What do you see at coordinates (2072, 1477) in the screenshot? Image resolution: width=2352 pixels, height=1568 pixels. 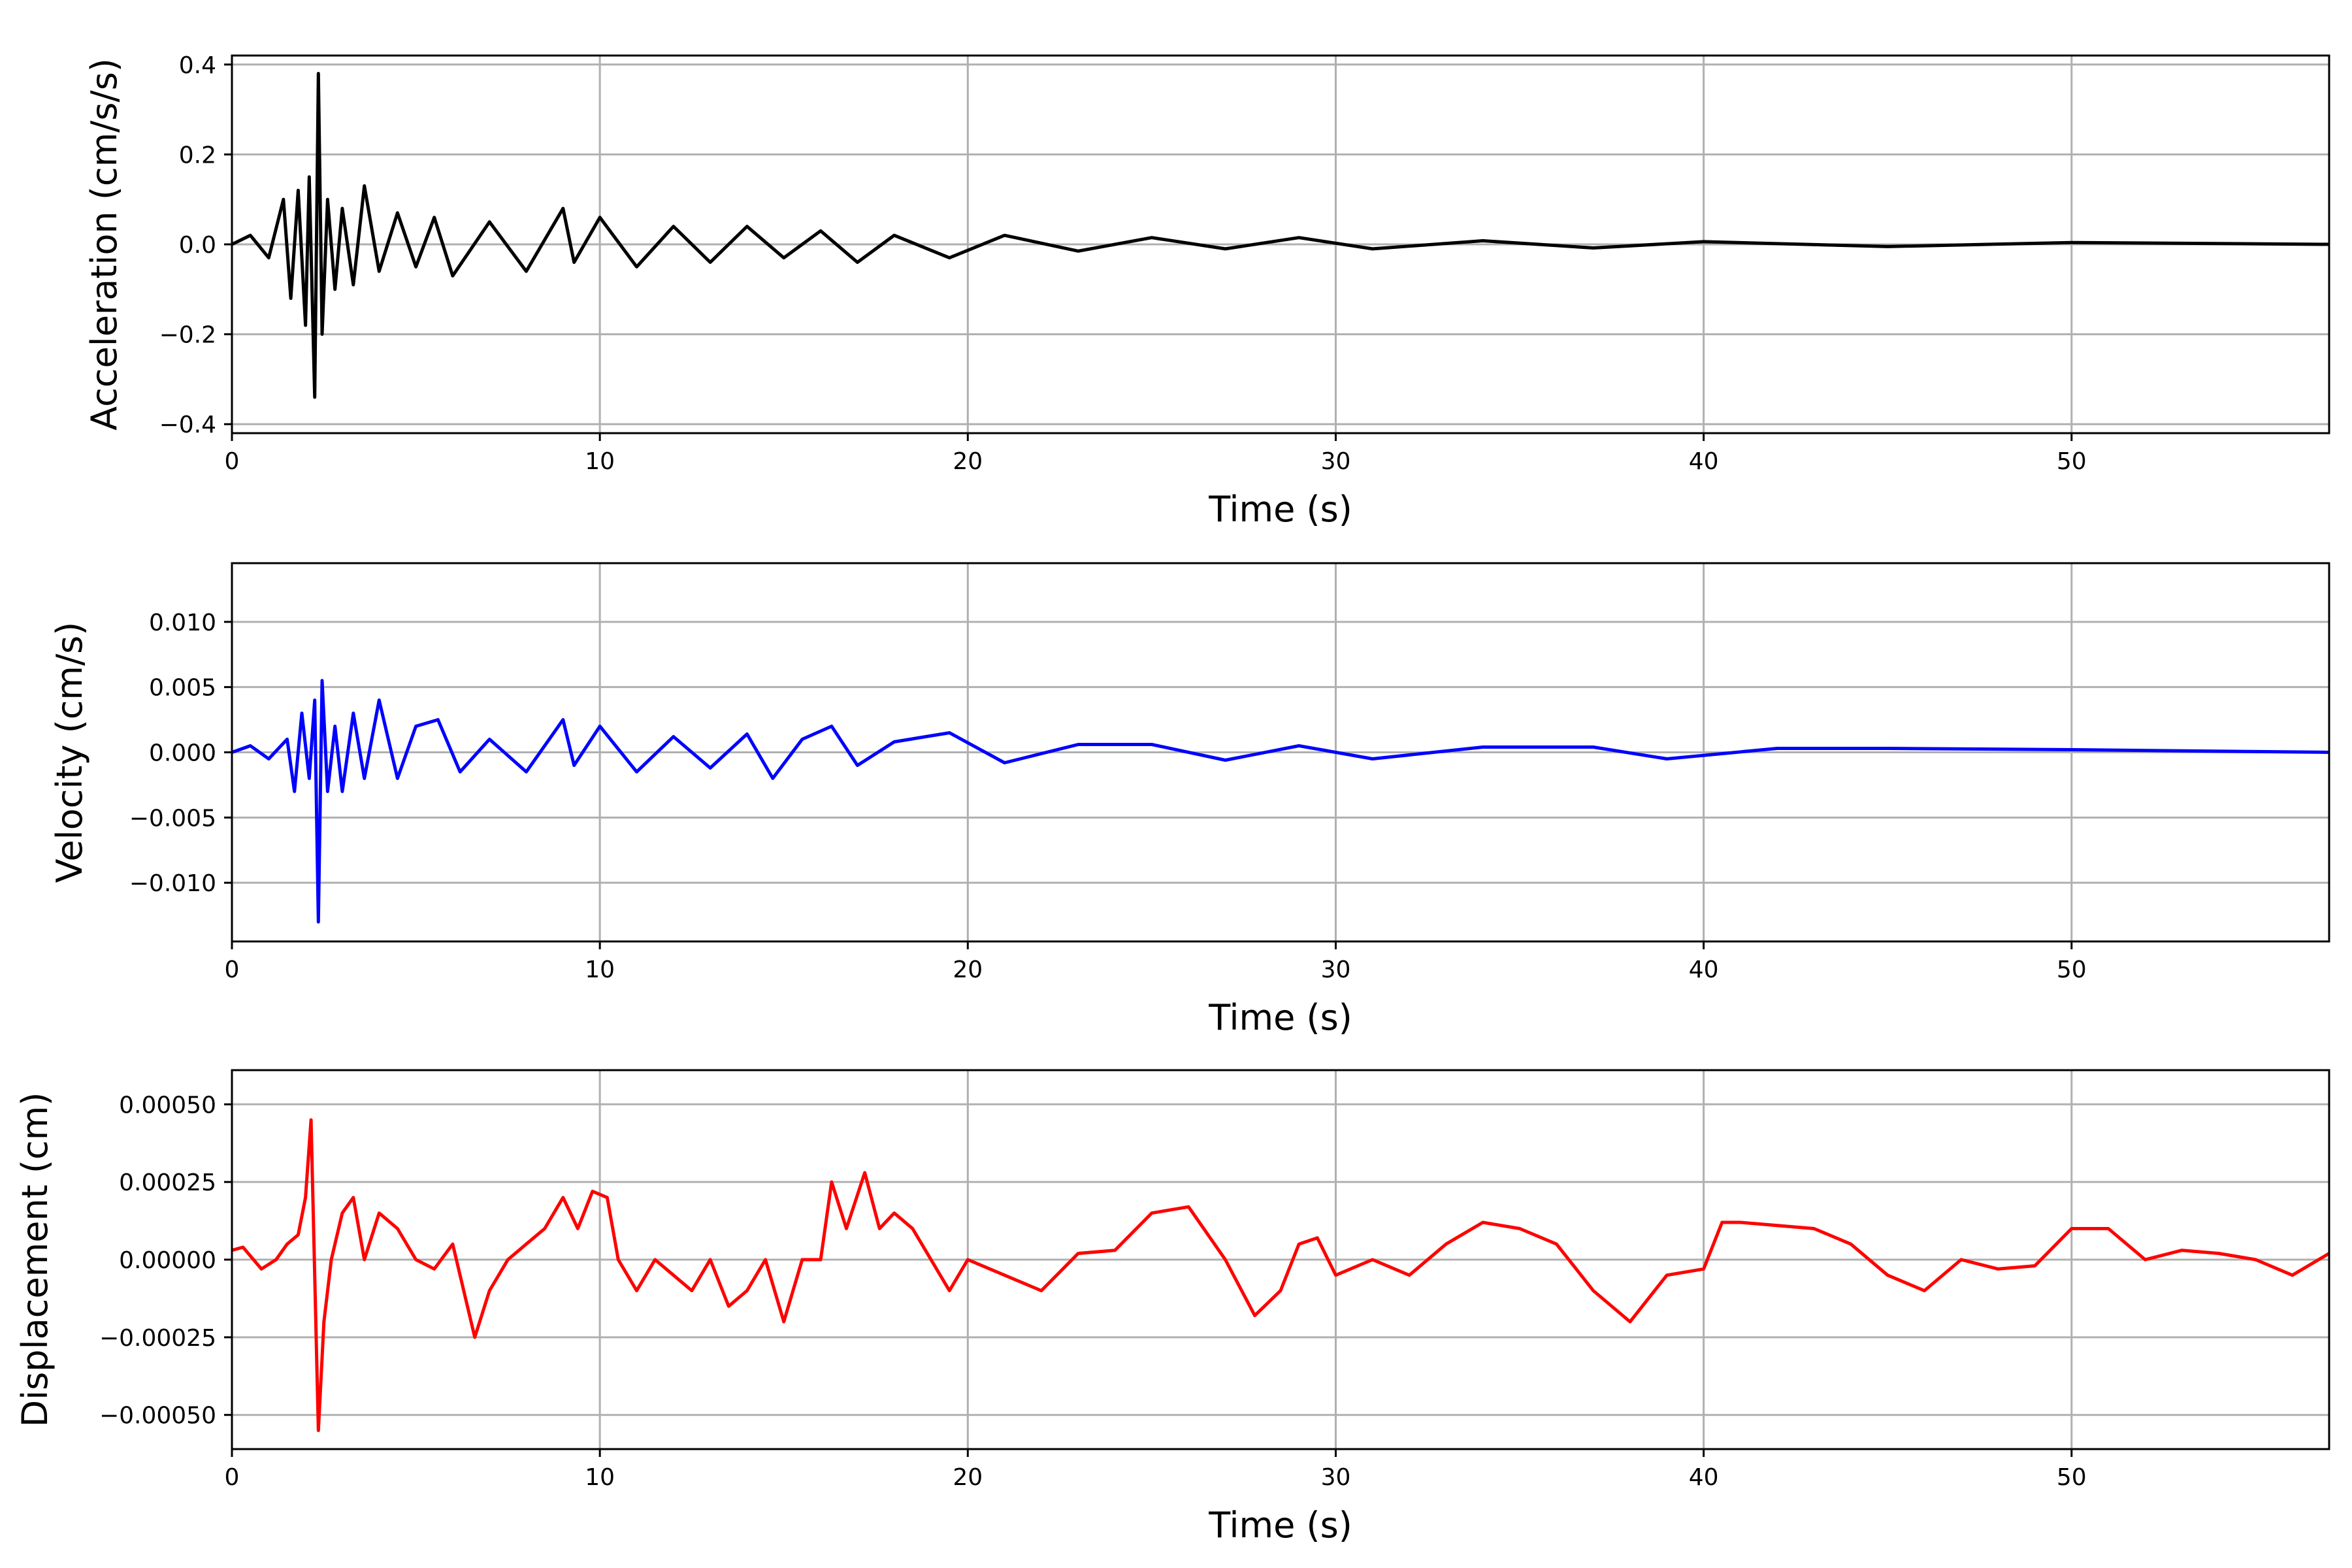 I see `displacement-xtick-label-5: 50` at bounding box center [2072, 1477].